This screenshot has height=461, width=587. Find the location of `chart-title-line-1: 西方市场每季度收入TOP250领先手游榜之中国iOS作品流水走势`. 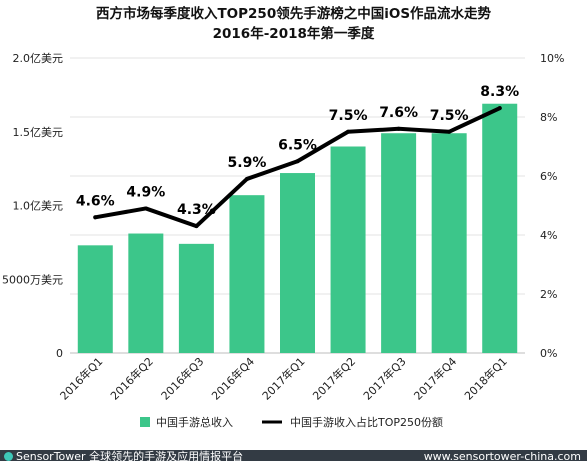

chart-title-line-1: 西方市场每季度收入TOP250领先手游榜之中国iOS作品流水走势 is located at coordinates (293, 14).